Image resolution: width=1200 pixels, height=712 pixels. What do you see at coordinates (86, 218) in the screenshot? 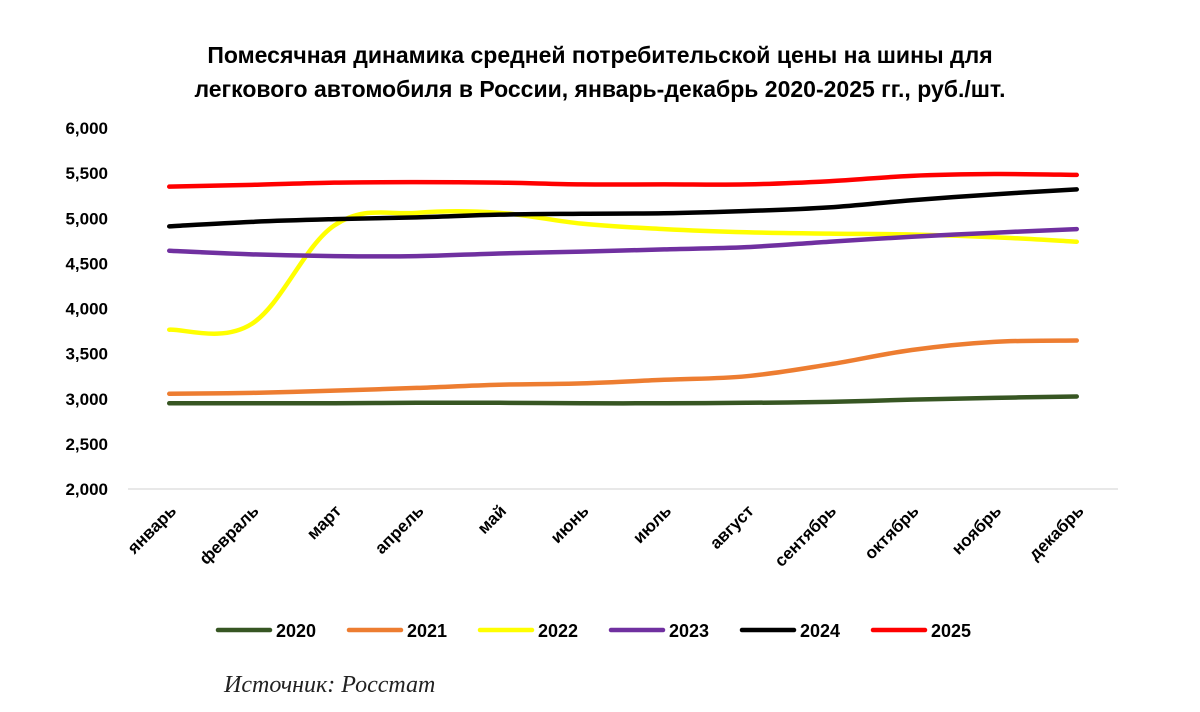
I see `y-tick-label: 5,000` at bounding box center [86, 218].